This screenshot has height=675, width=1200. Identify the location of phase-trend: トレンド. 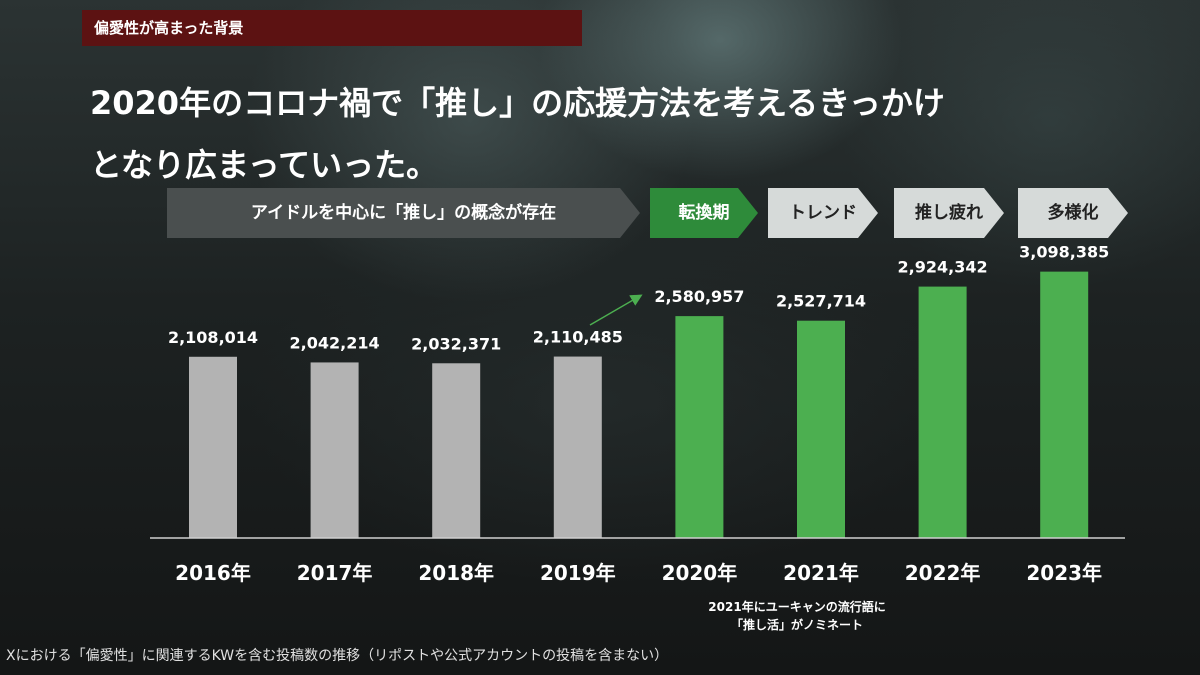
(823, 213).